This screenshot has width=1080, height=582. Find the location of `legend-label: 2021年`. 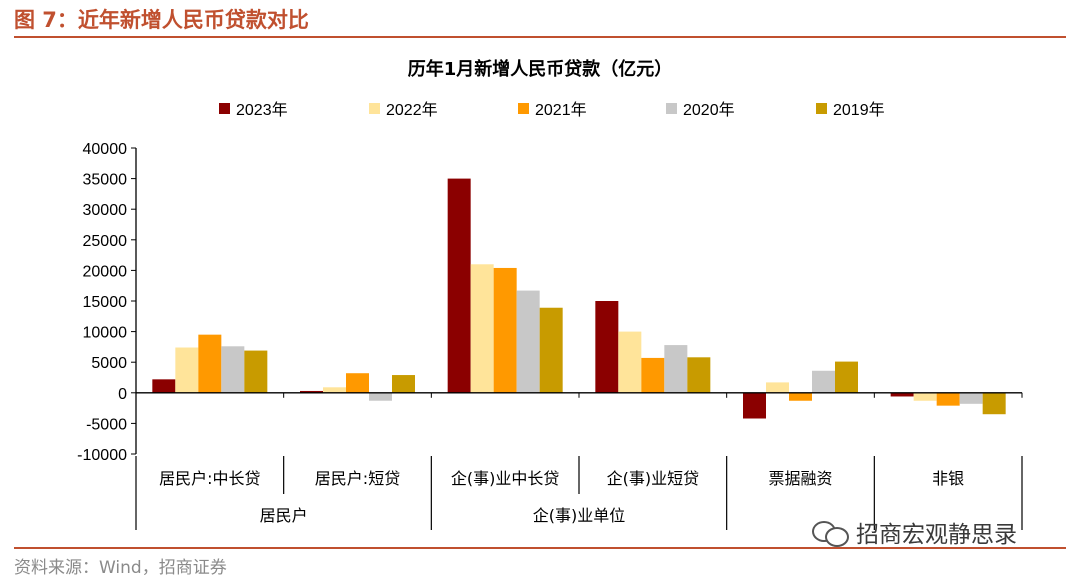

legend-label: 2021年 is located at coordinates (561, 110).